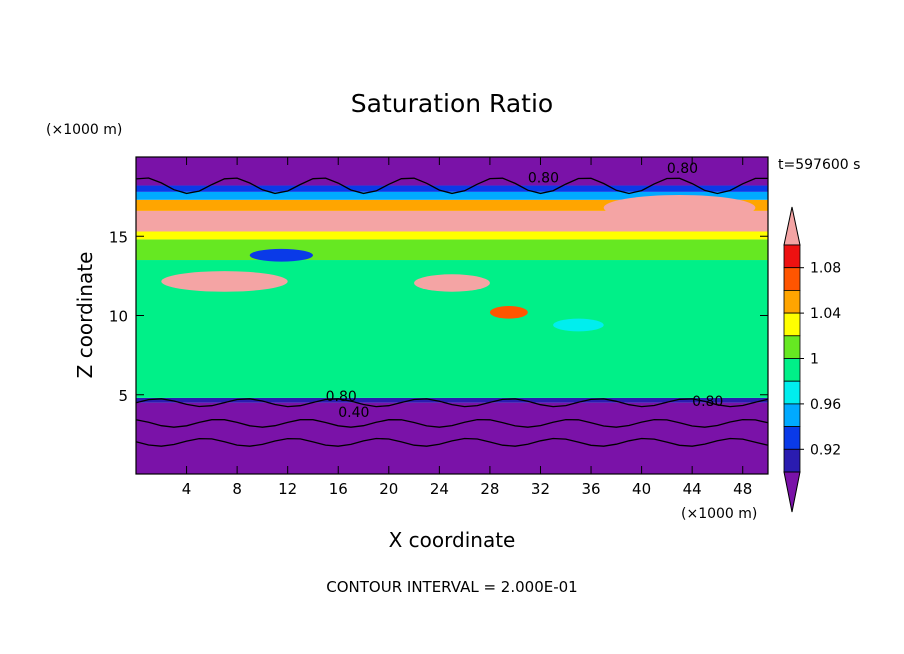 The width and height of the screenshot is (904, 654). I want to click on x-tick-label-0: 4, so click(187, 489).